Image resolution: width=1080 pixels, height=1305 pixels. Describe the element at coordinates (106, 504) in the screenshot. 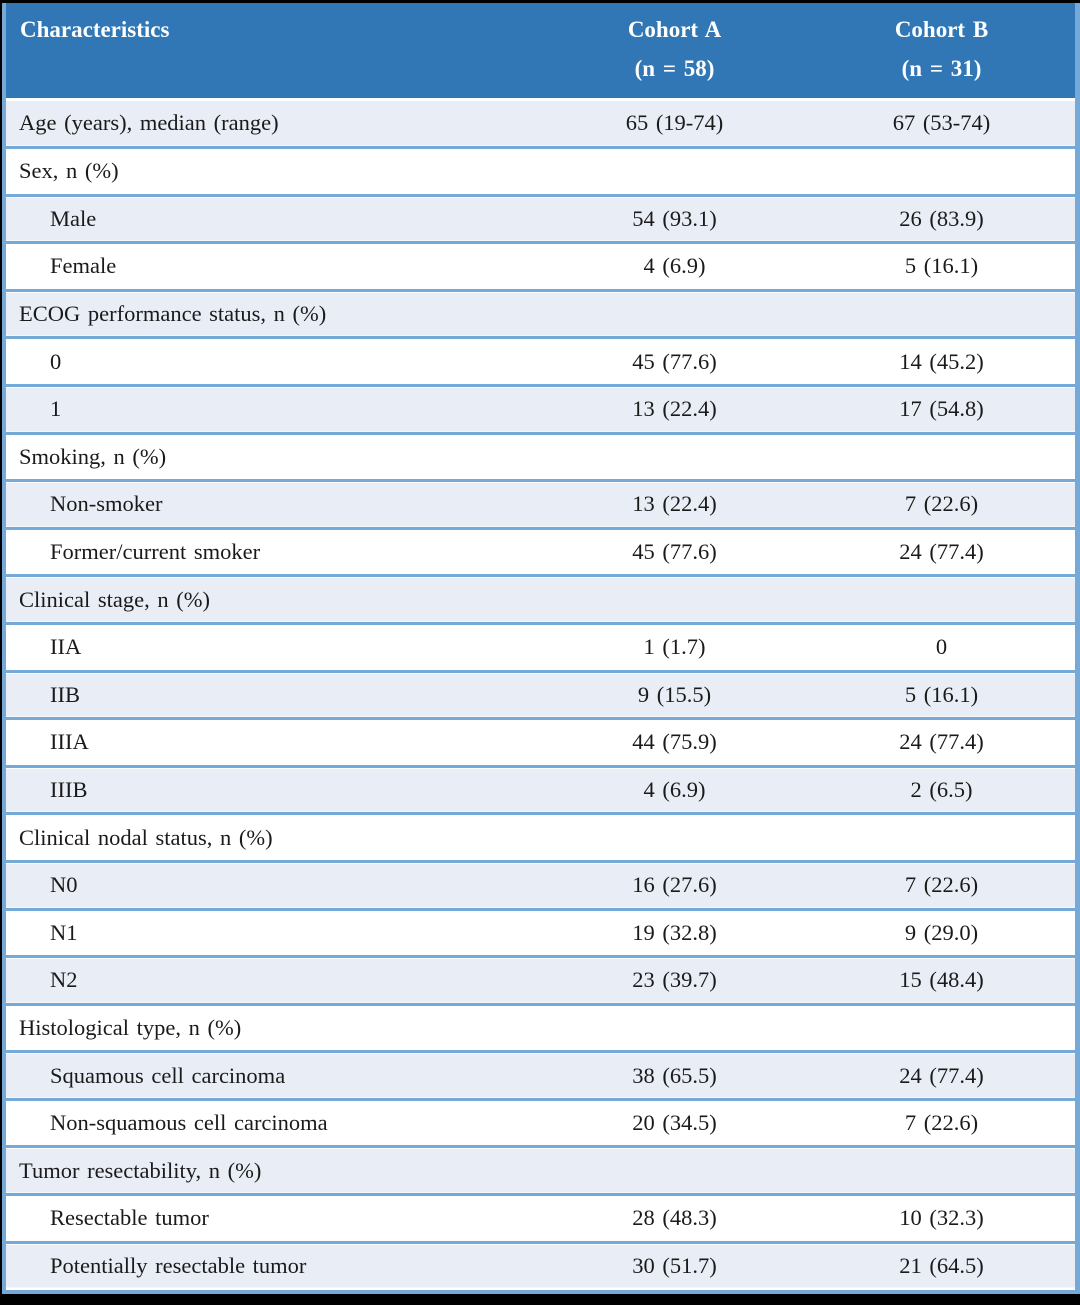

I see `row-label: Non-smoker` at that location.